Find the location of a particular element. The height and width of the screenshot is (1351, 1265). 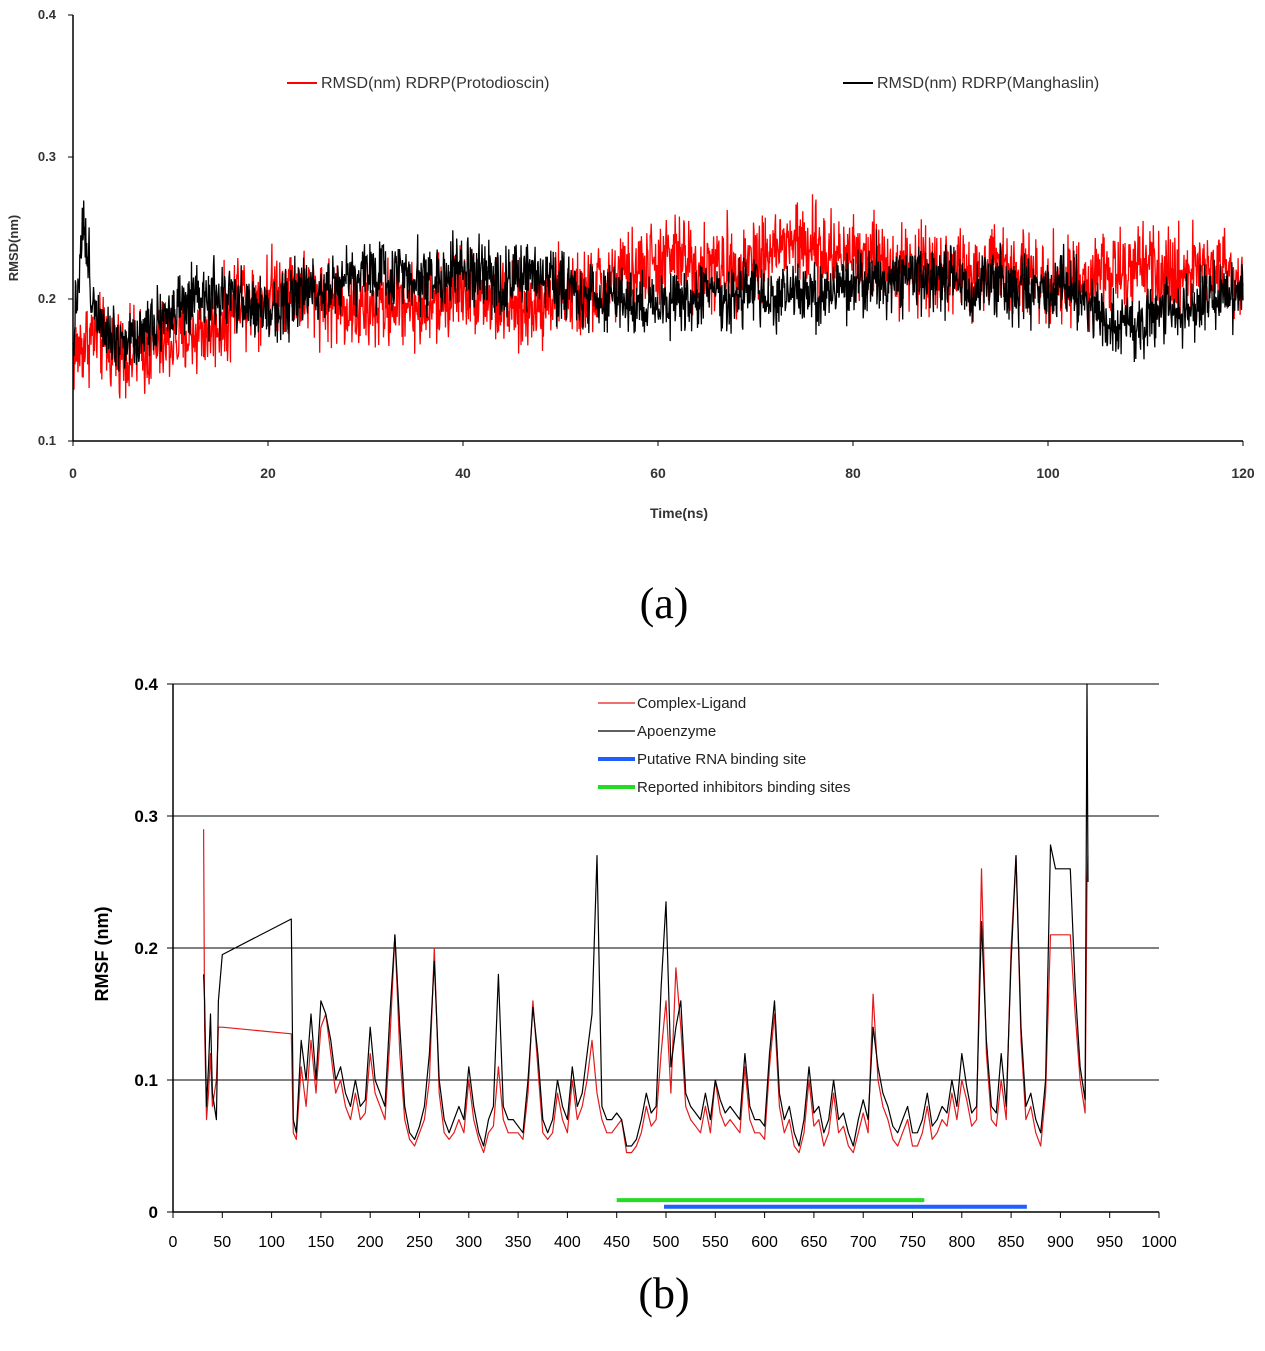

x-tick-label: 500 is located at coordinates (666, 1242).